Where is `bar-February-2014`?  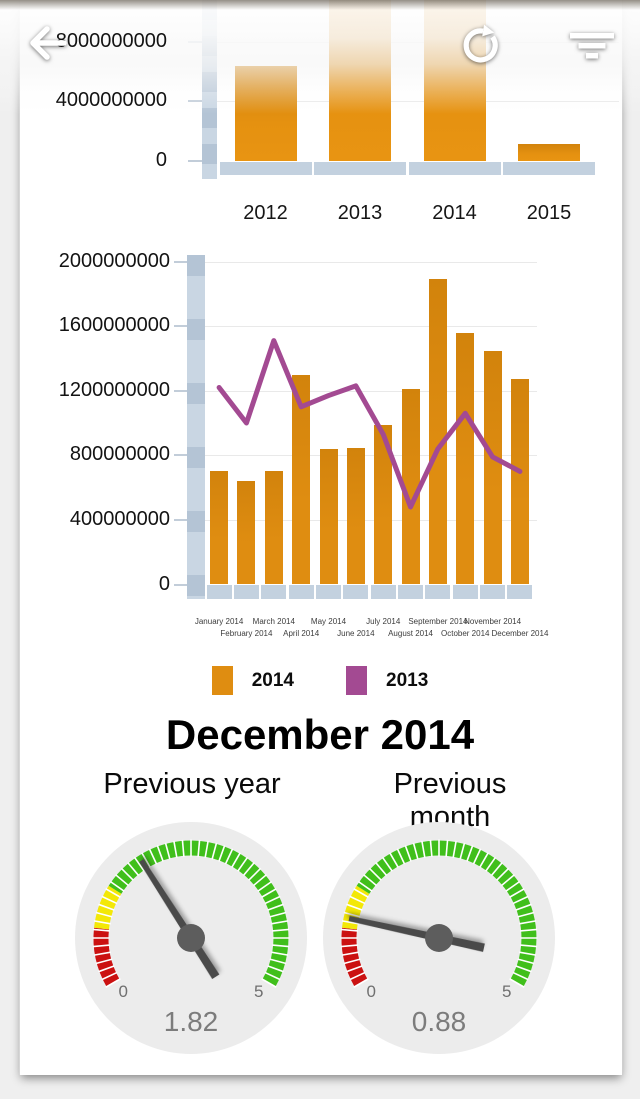 bar-February-2014 is located at coordinates (246, 533).